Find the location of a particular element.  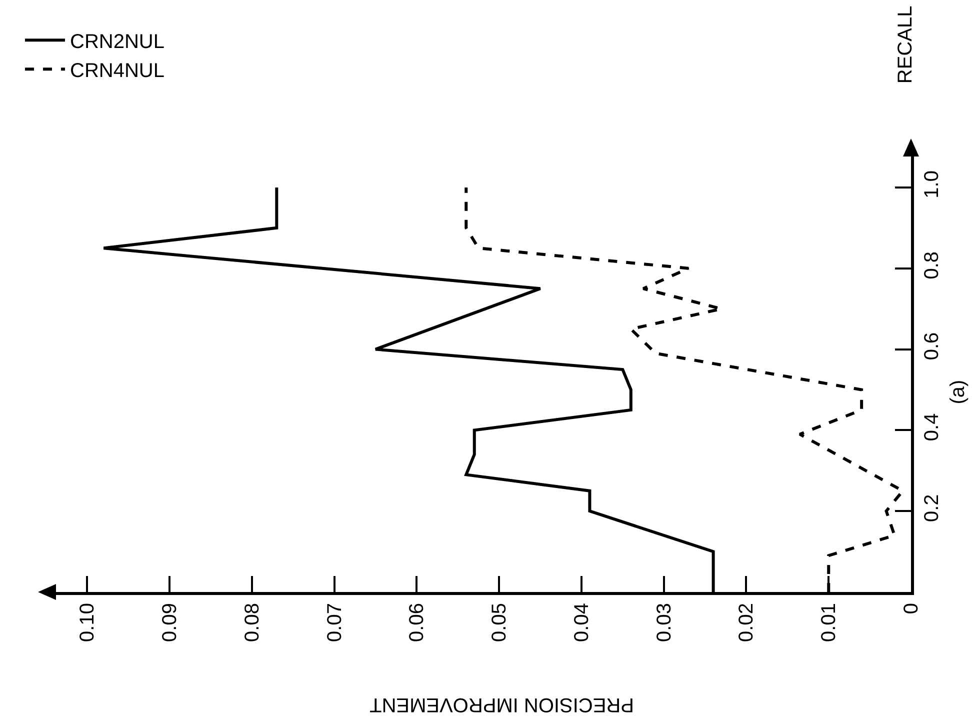

legend-label: CRN4NUL is located at coordinates (117, 71).